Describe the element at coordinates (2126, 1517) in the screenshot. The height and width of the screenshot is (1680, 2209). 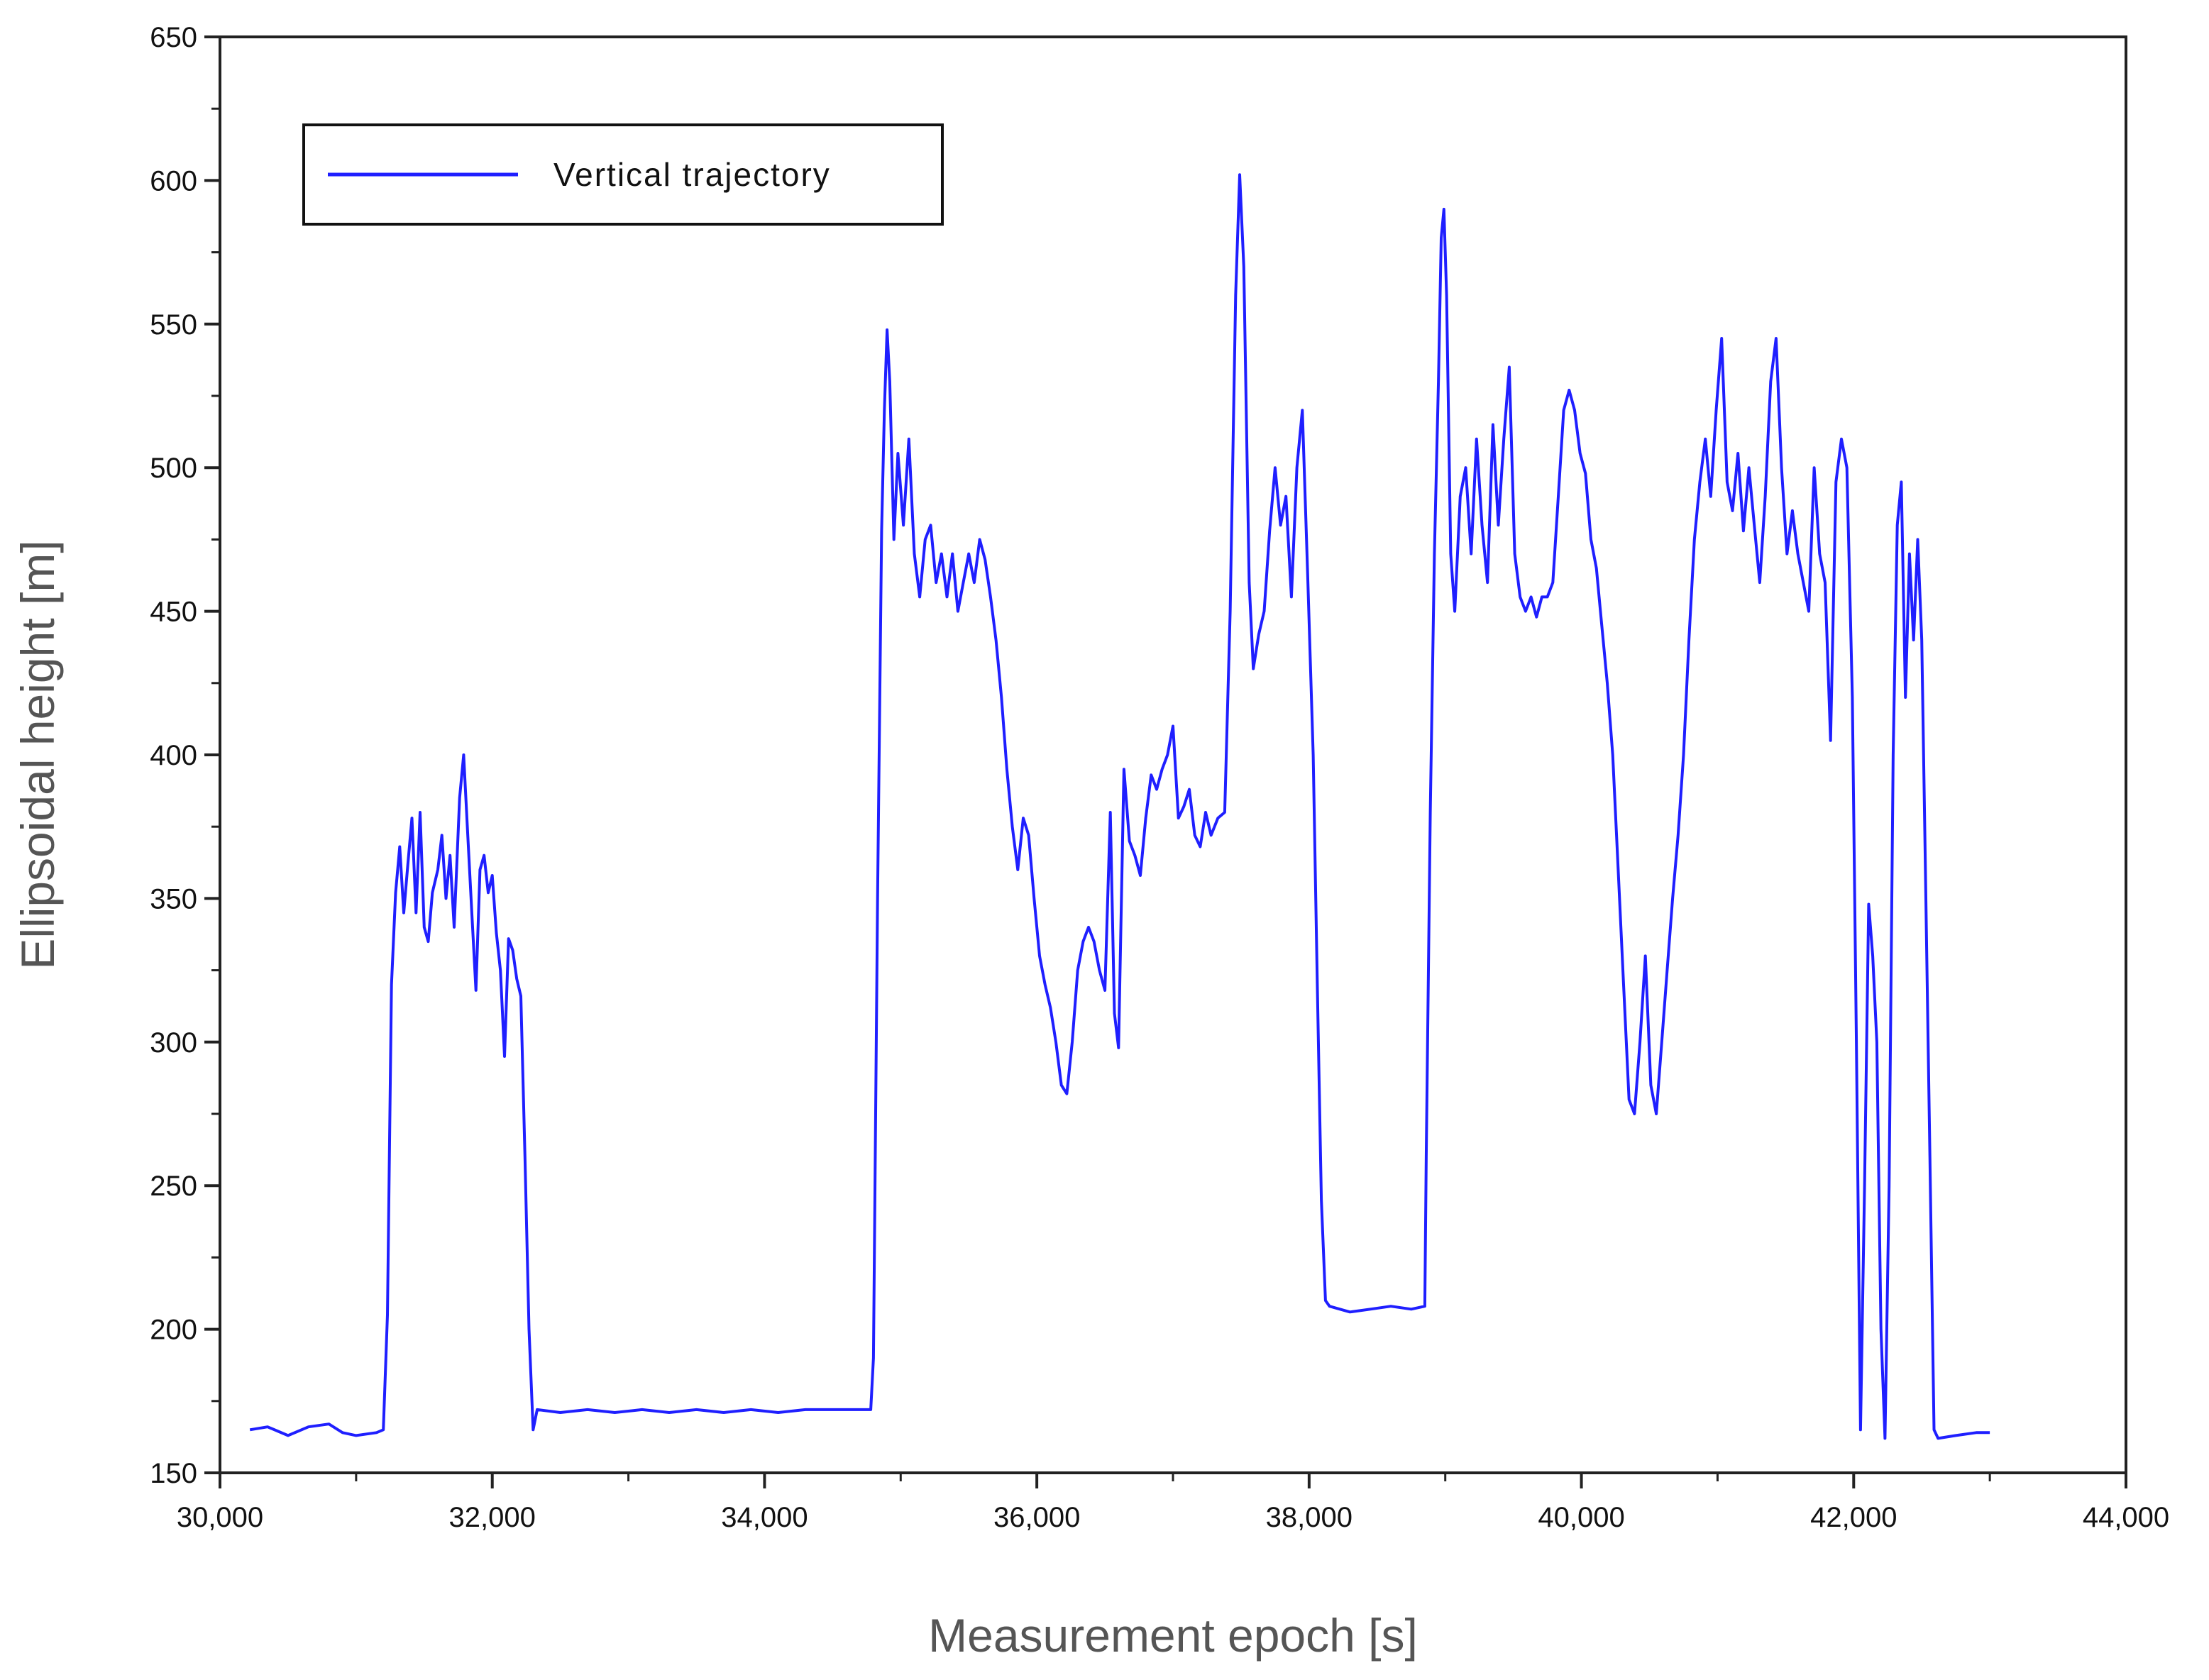
I see `x-tick-label: 44,000` at that location.